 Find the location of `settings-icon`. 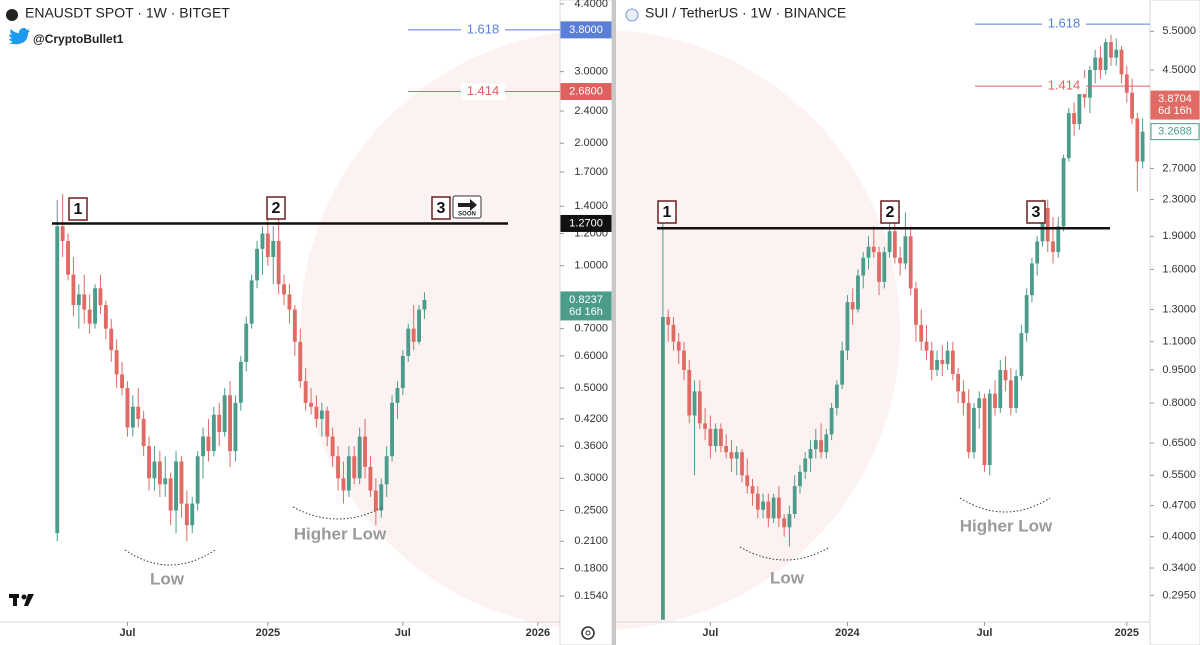

settings-icon is located at coordinates (588, 633).